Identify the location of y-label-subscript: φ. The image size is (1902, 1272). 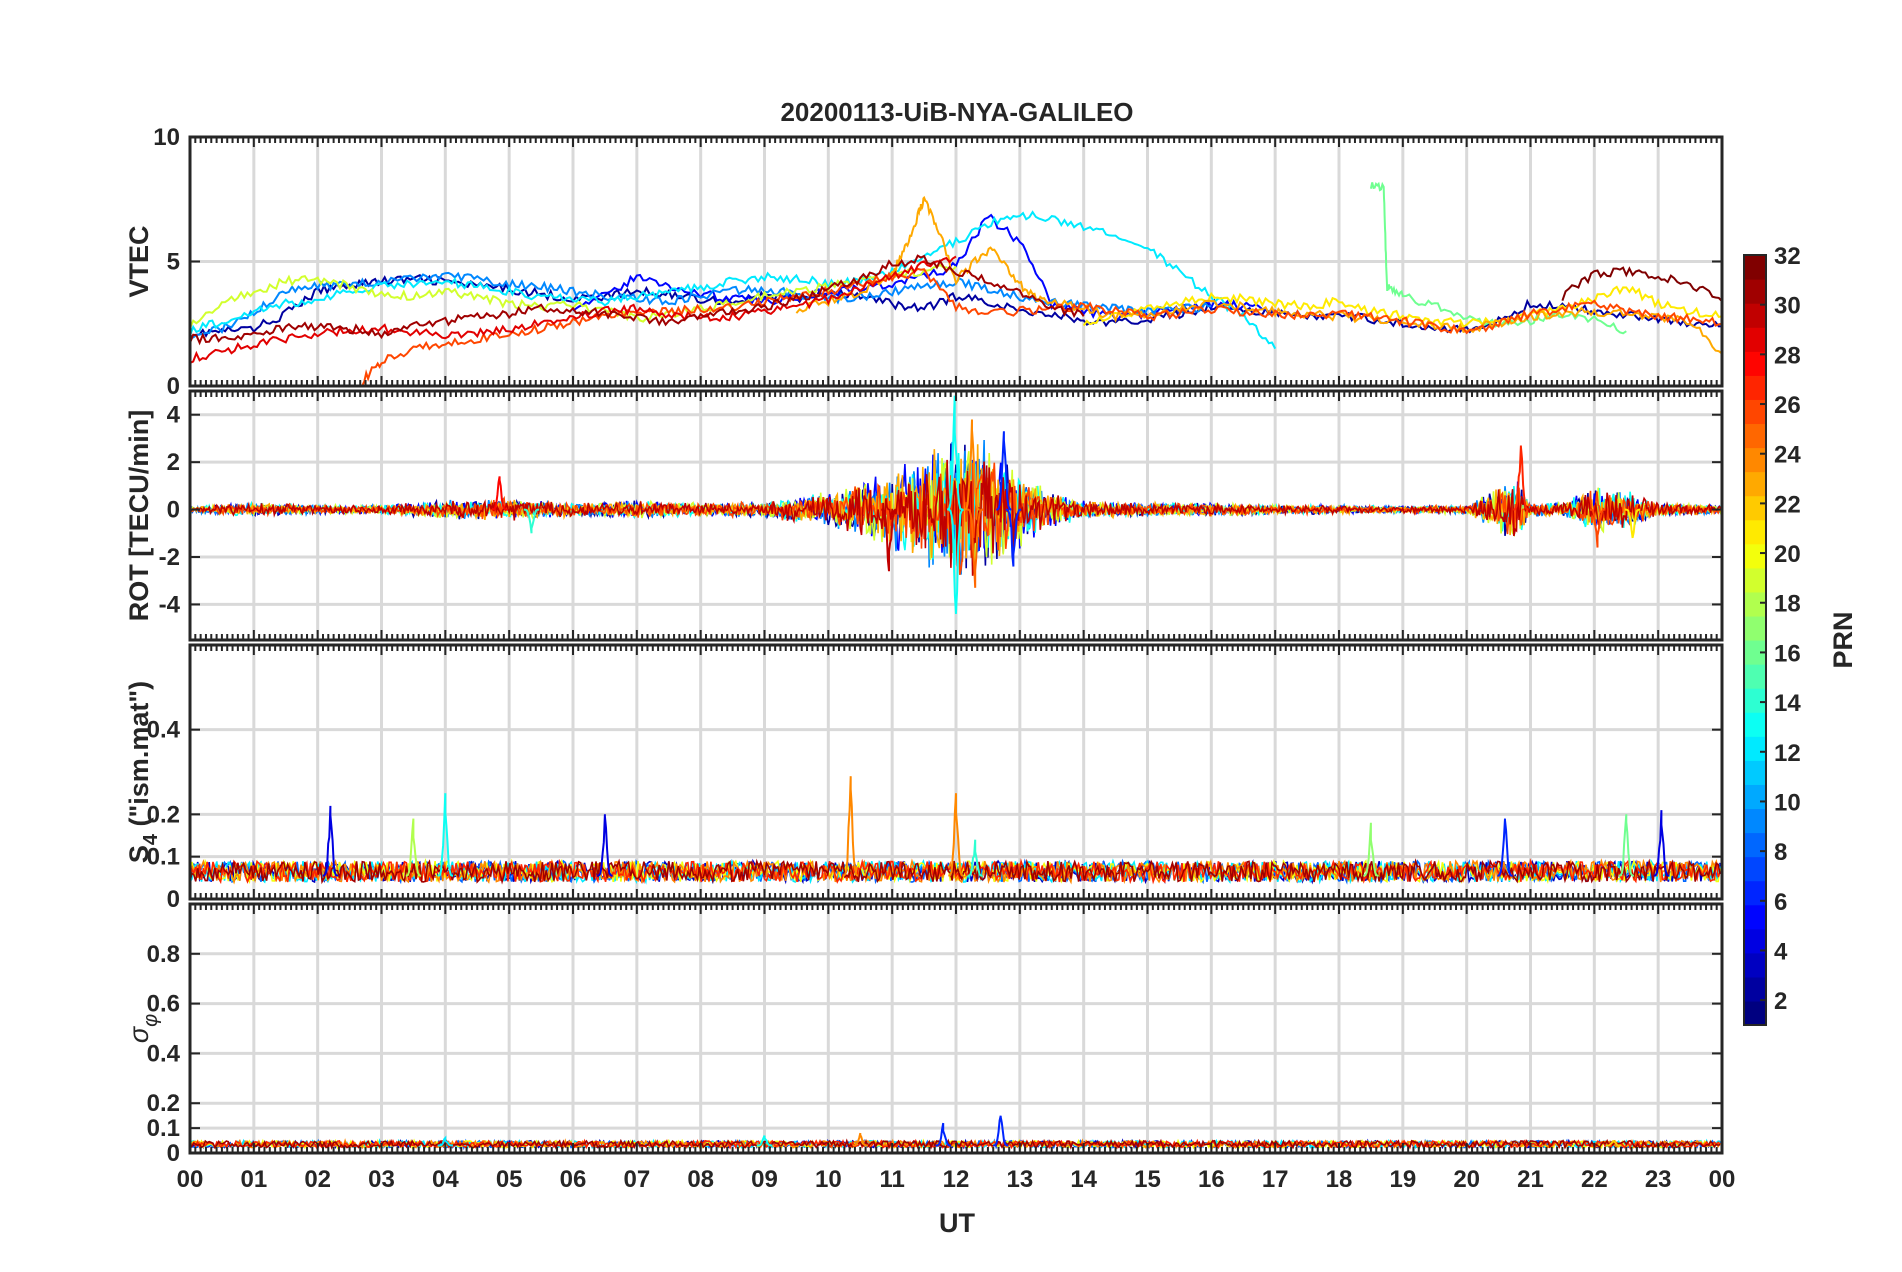
(151, 1020).